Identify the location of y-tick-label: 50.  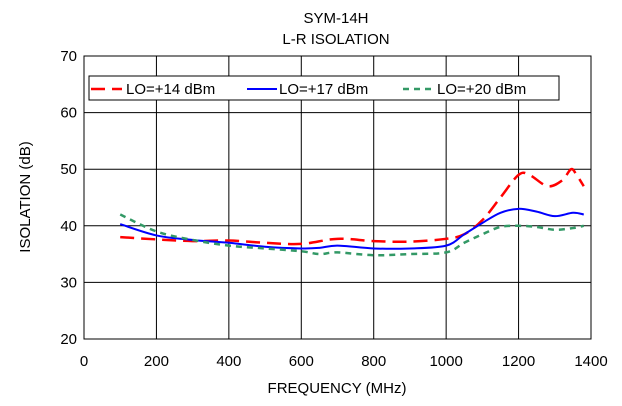
(68, 169).